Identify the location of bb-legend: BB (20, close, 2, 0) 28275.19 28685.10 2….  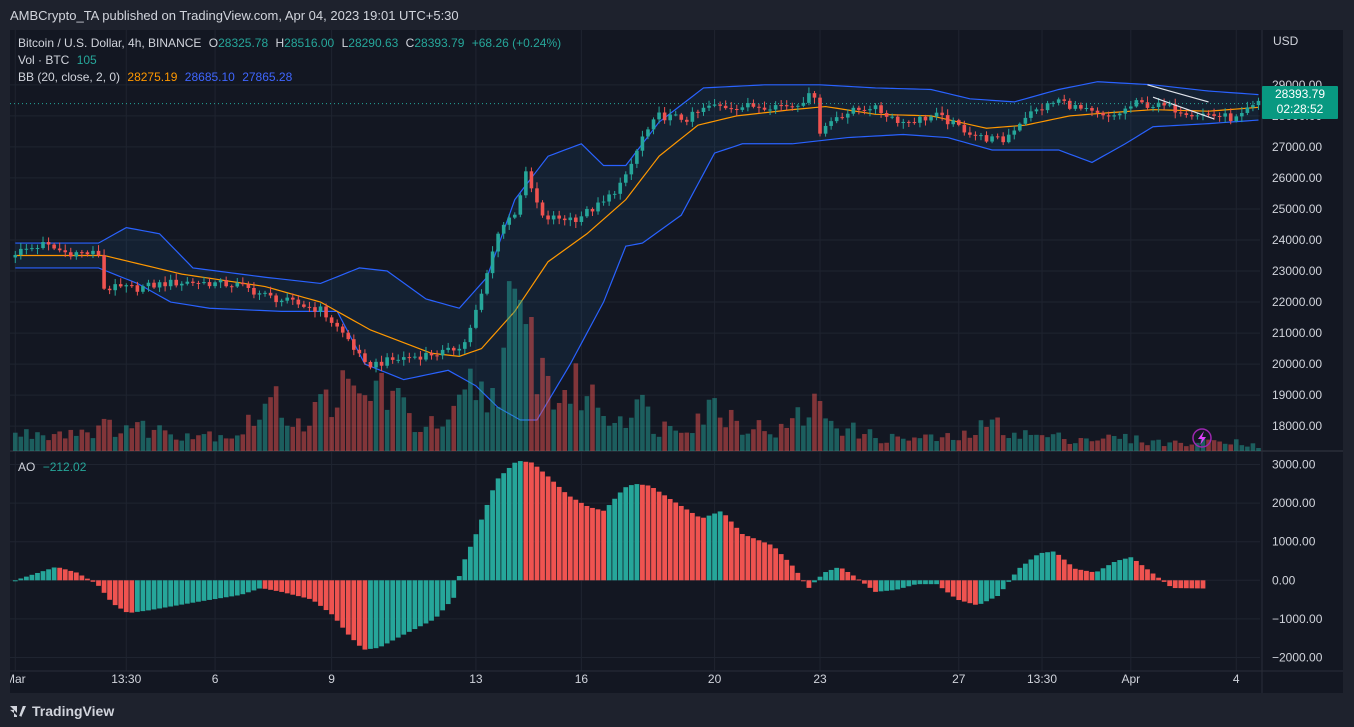
(157, 77).